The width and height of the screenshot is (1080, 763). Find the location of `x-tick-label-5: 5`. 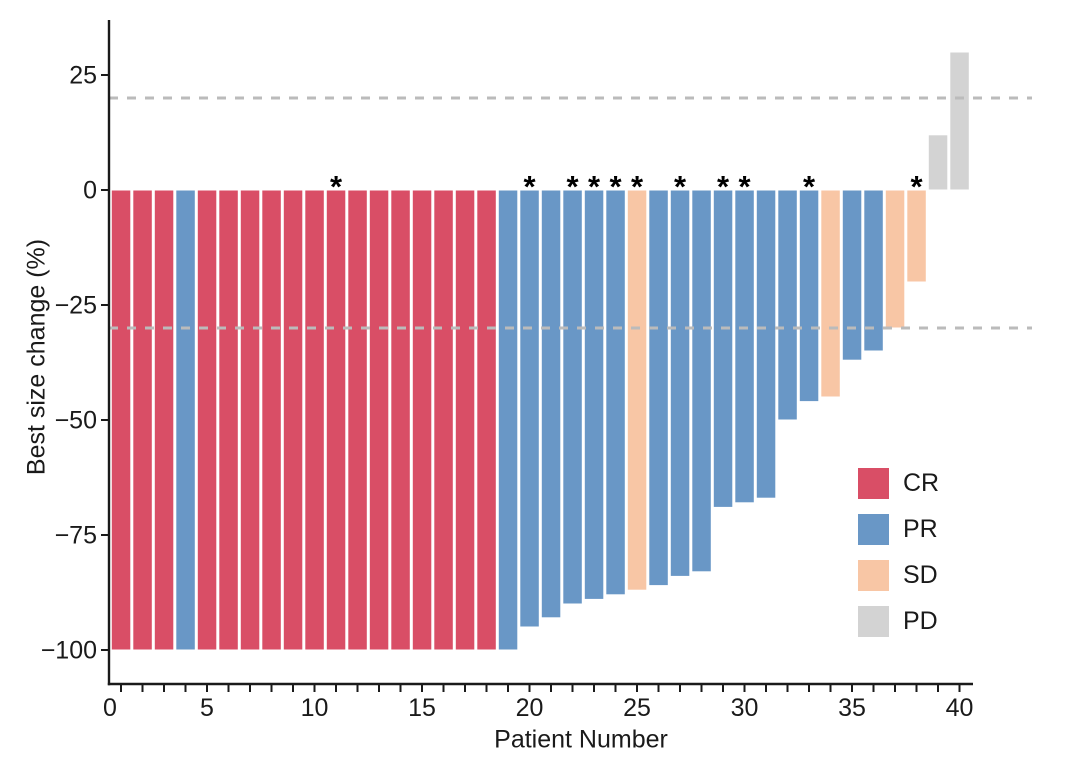

x-tick-label-5: 5 is located at coordinates (207, 708).